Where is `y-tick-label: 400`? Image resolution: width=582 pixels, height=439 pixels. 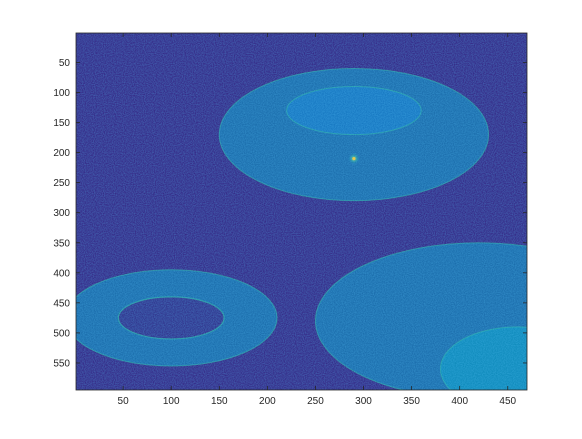 y-tick-label: 400 is located at coordinates (61, 273).